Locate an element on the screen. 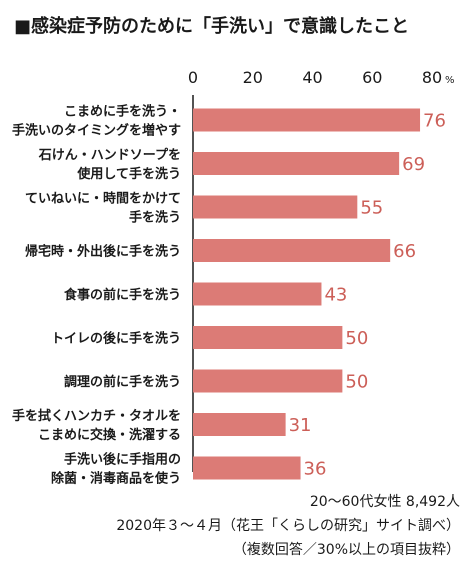 The width and height of the screenshot is (474, 586). category-label: 調理の前に手を洗う is located at coordinates (122, 382).